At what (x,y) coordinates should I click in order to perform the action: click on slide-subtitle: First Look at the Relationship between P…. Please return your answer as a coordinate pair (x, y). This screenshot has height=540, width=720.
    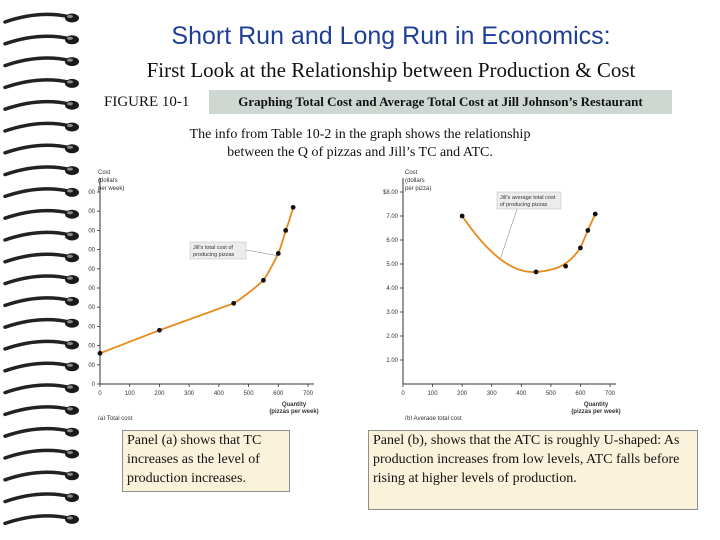
    Looking at the image, I should click on (391, 70).